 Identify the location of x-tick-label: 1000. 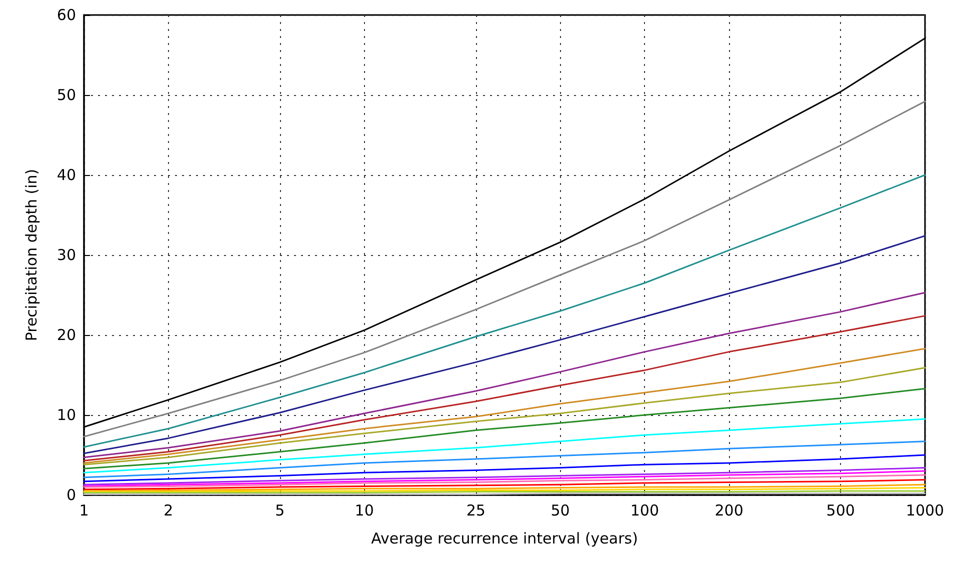
(925, 511).